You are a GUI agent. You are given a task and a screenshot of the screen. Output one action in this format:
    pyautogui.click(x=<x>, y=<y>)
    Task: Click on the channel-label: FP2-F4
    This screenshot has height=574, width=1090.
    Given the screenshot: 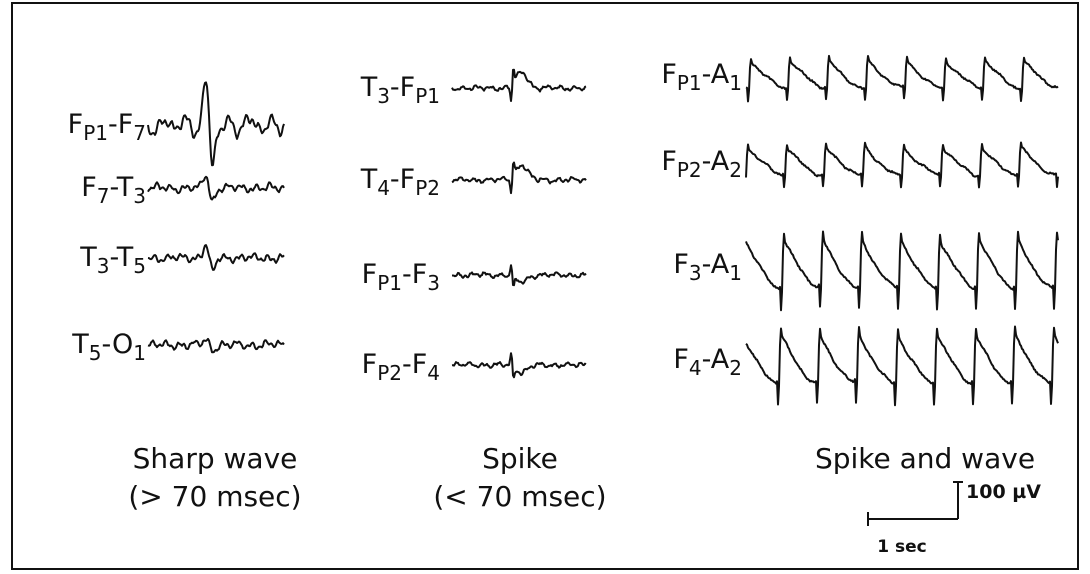 What is the action you would take?
    pyautogui.click(x=401, y=367)
    